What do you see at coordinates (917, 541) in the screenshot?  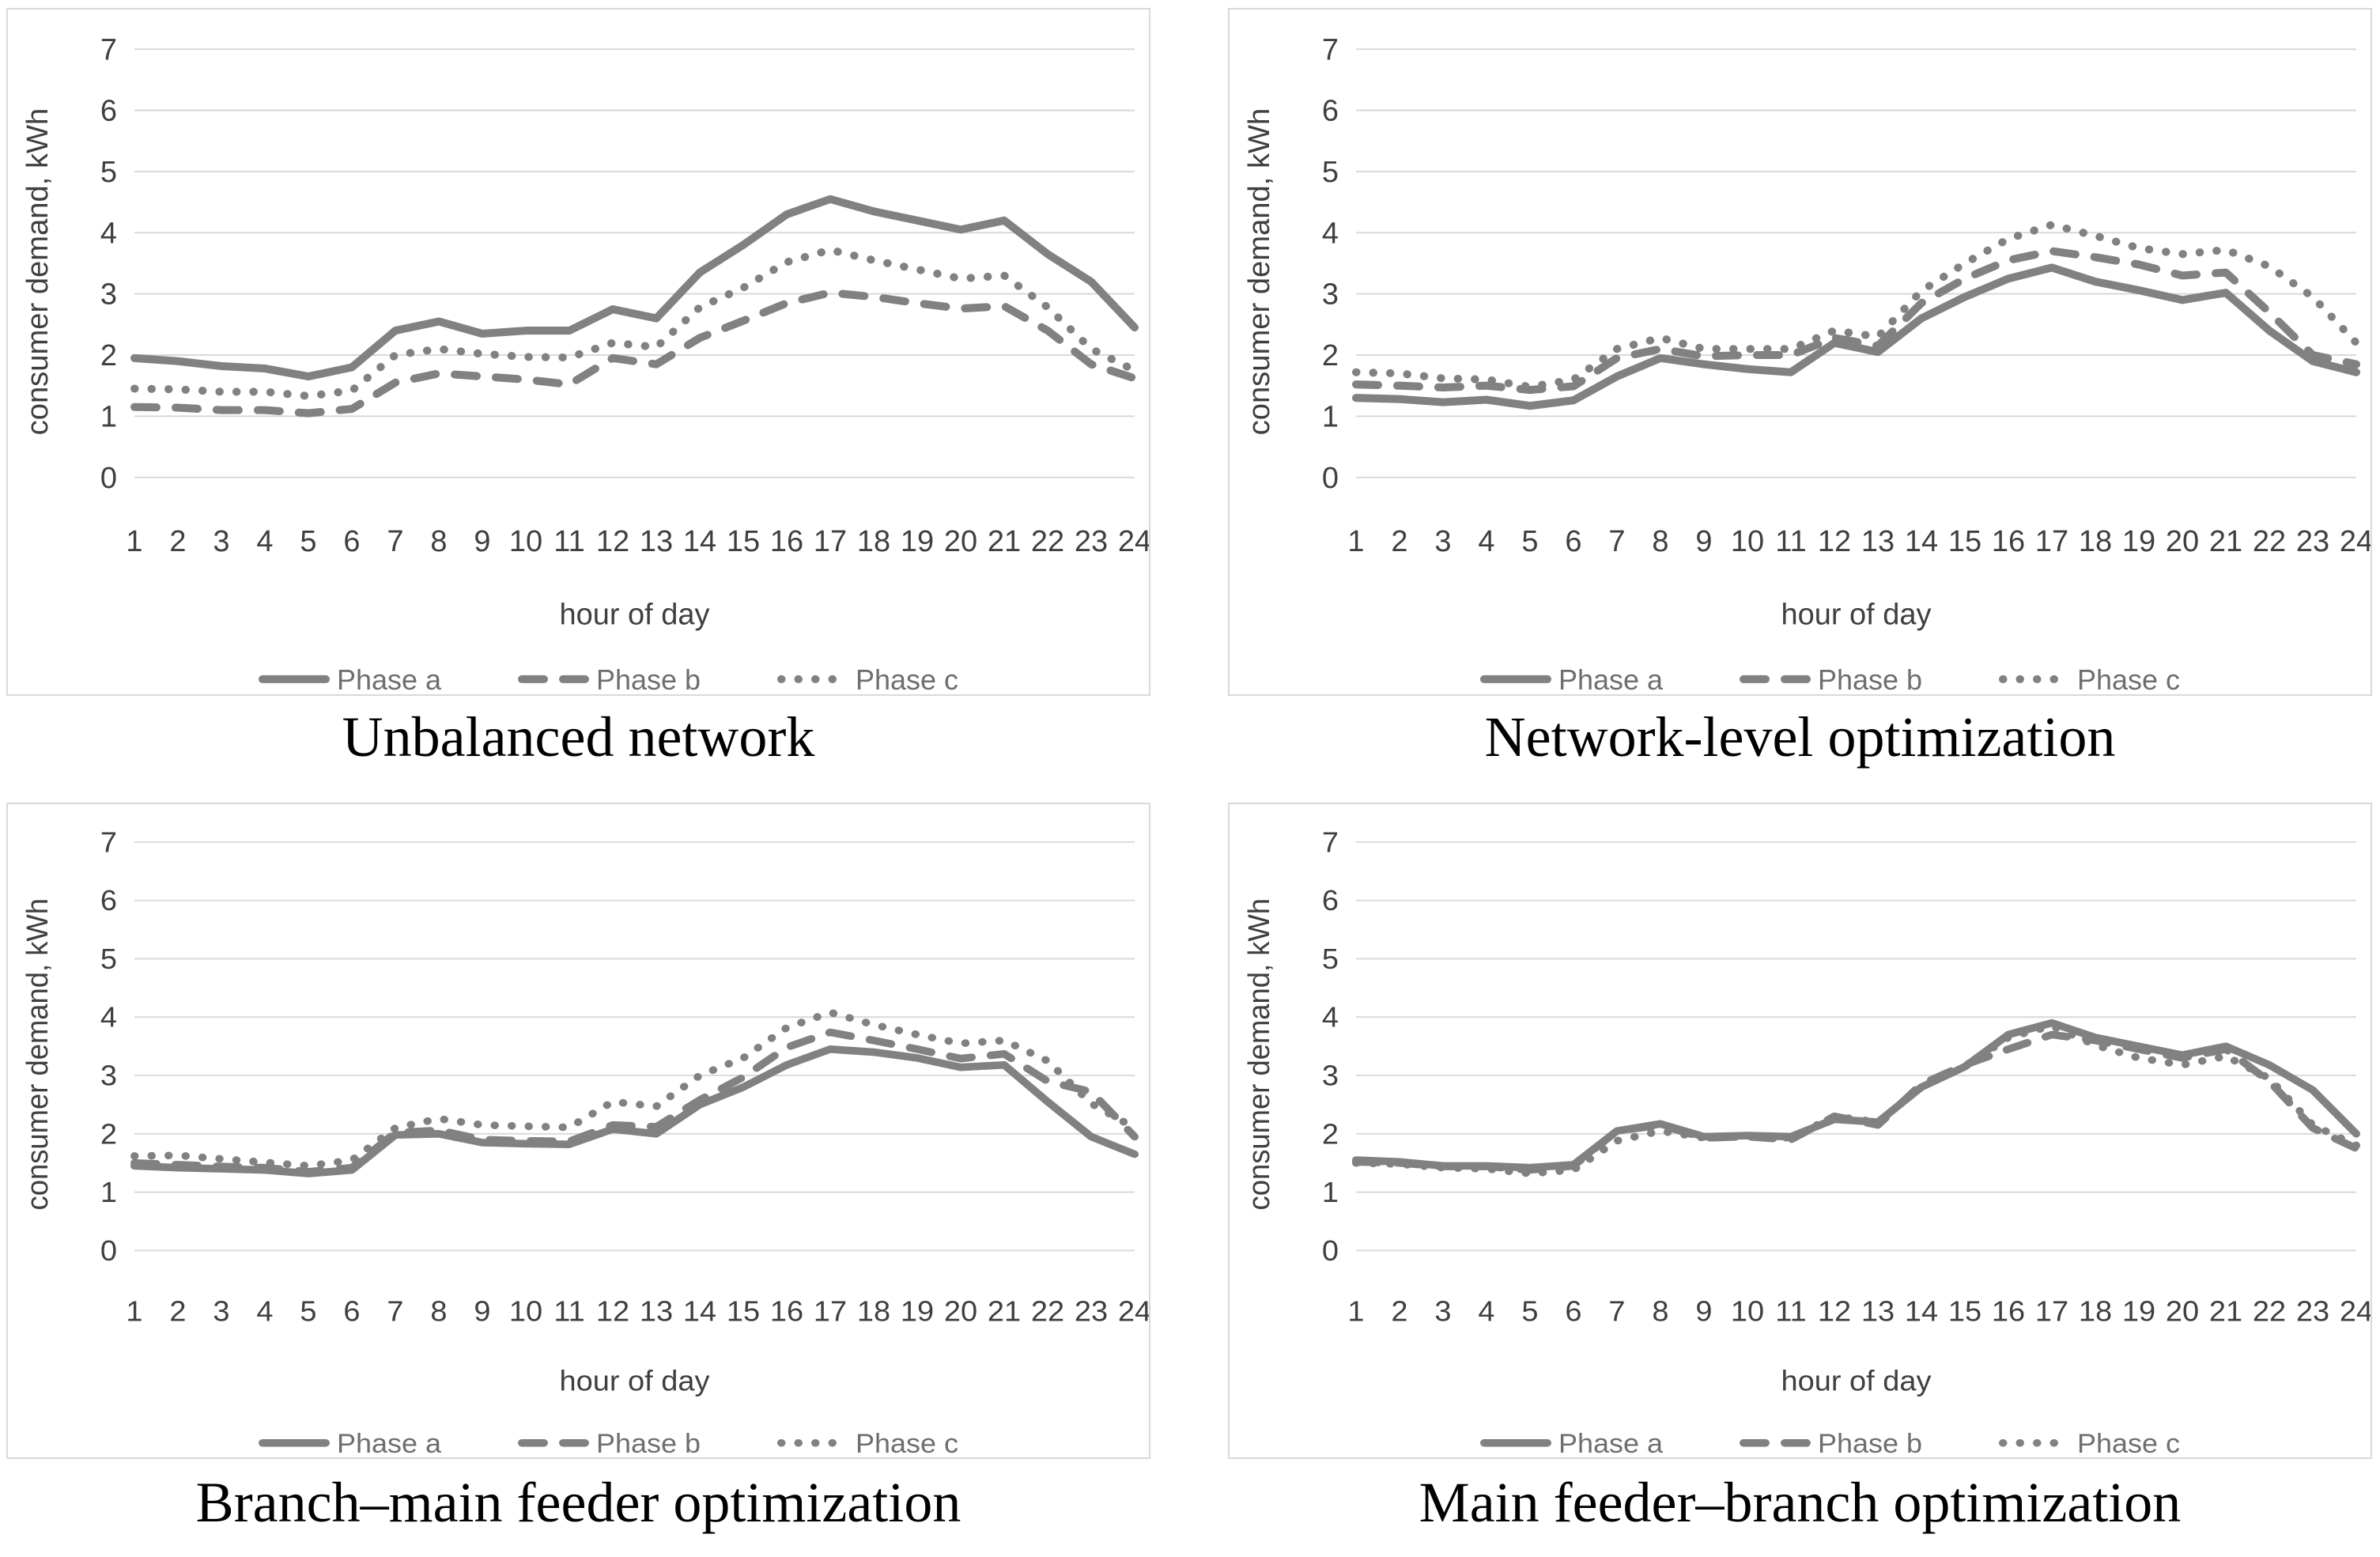 I see `x-tick-label-19: 19` at bounding box center [917, 541].